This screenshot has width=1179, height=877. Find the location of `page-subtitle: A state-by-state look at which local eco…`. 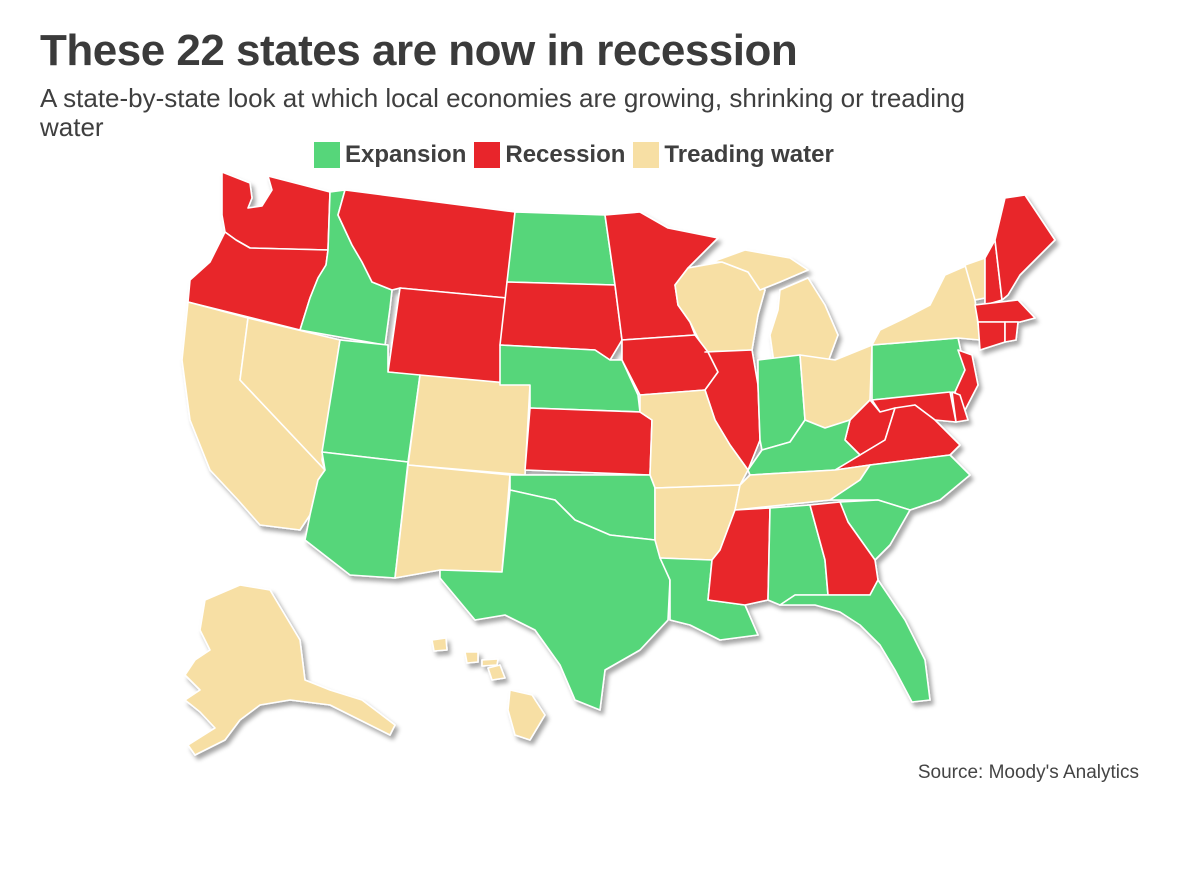

page-subtitle: A state-by-state look at which local eco… is located at coordinates (502, 112).